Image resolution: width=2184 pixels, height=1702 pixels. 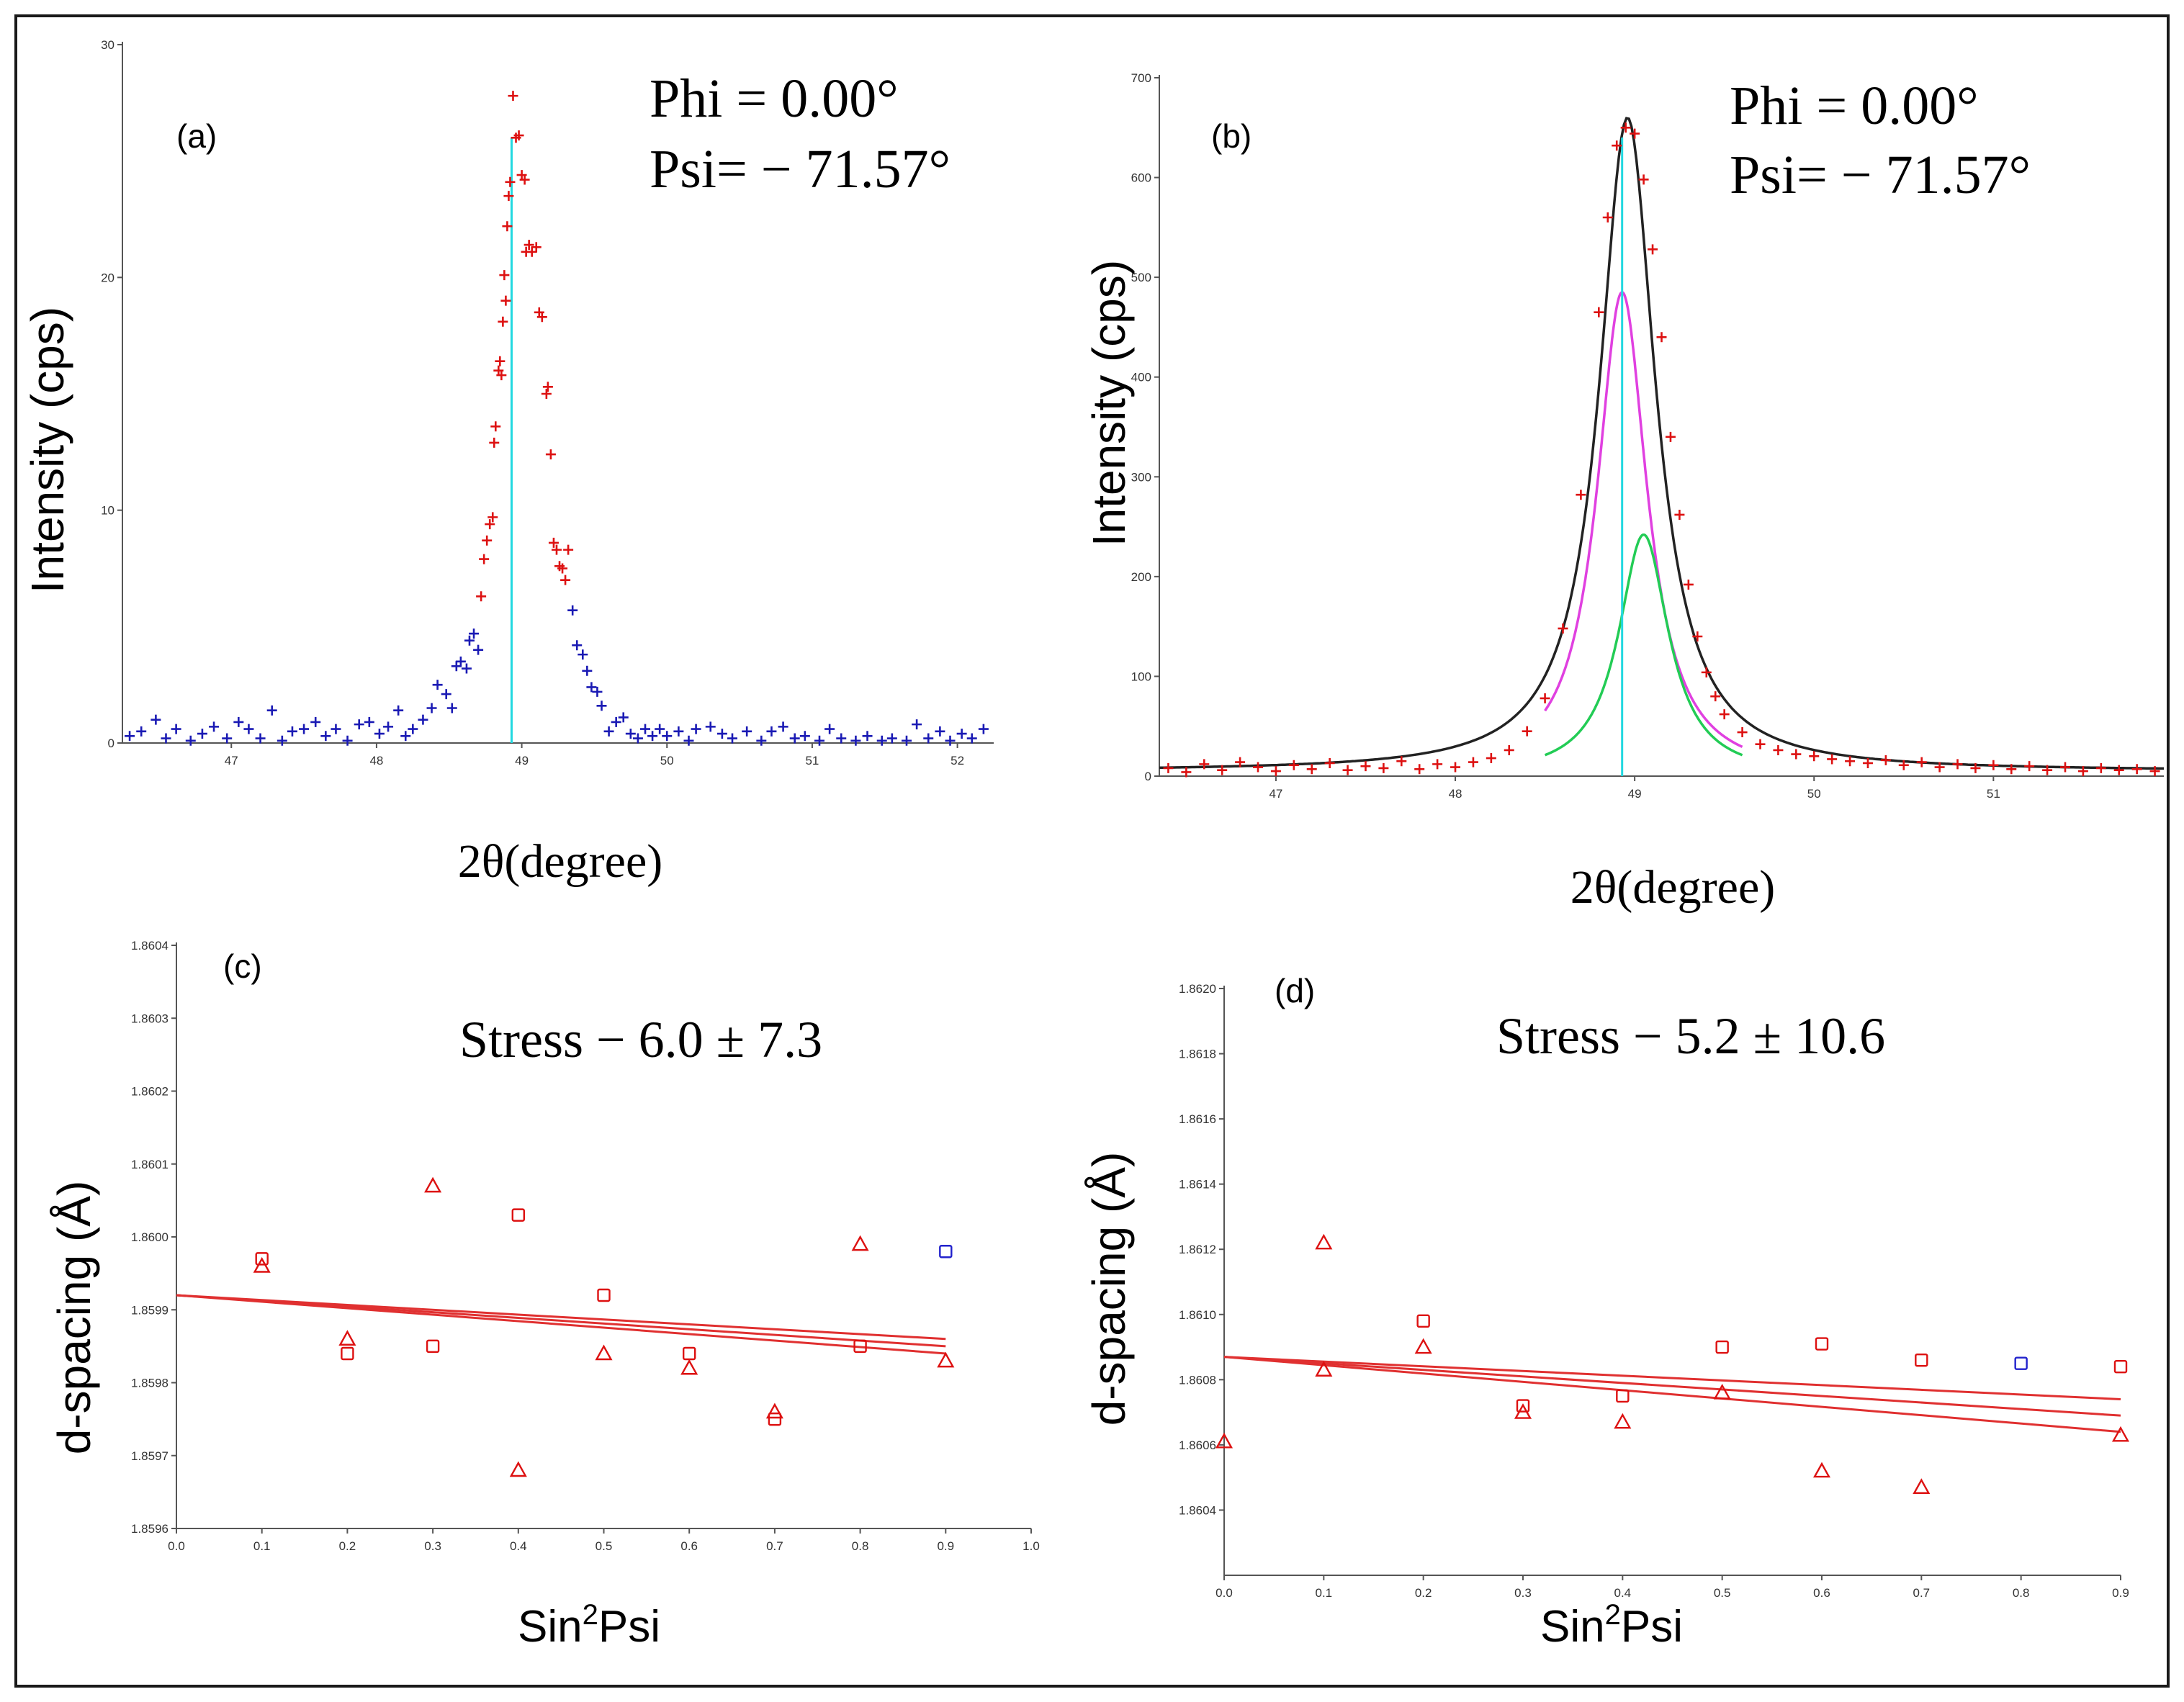 What do you see at coordinates (107, 277) in the screenshot?
I see `panel-a-y-tick-label: 20` at bounding box center [107, 277].